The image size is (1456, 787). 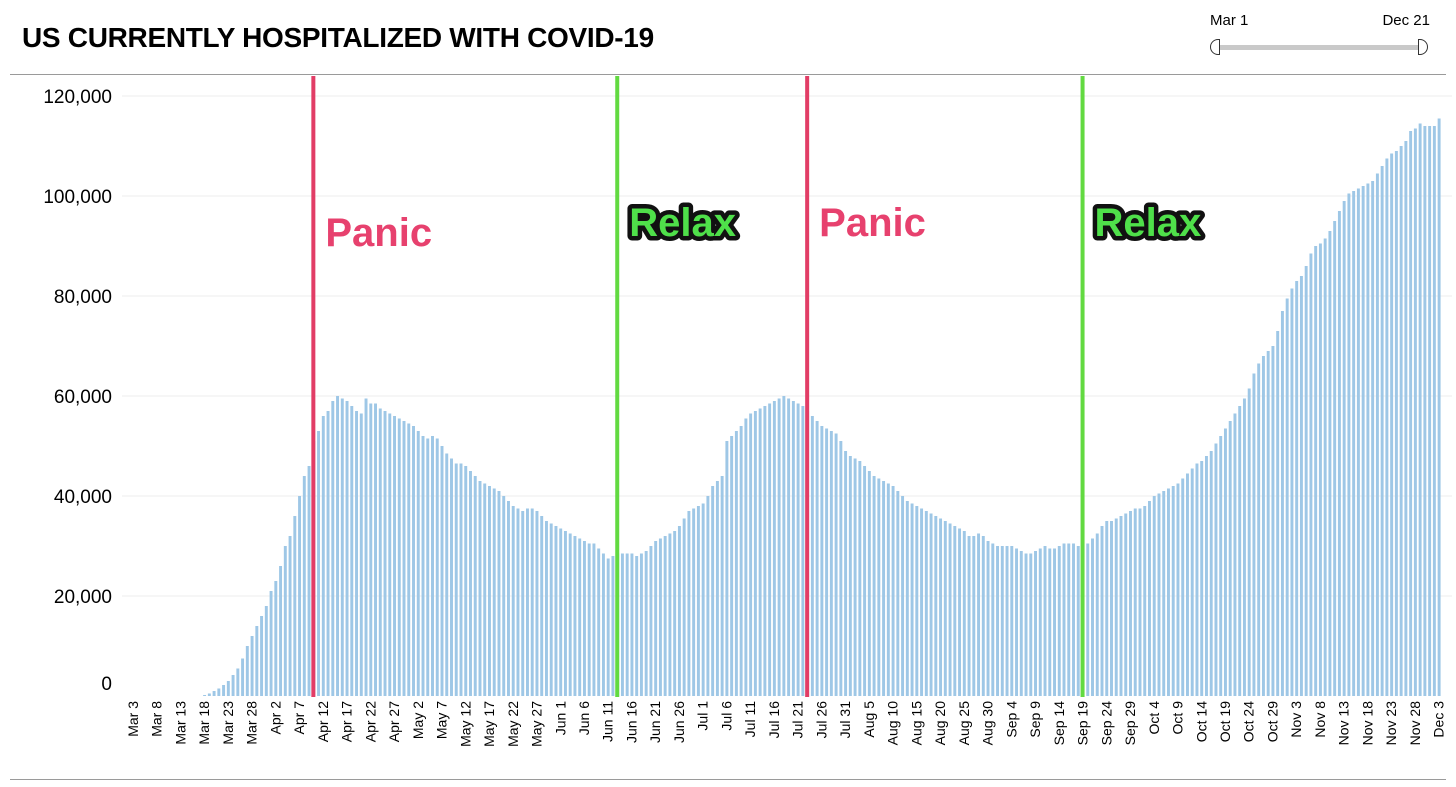 I want to click on x-tick-label: Mar 28, so click(x=252, y=723).